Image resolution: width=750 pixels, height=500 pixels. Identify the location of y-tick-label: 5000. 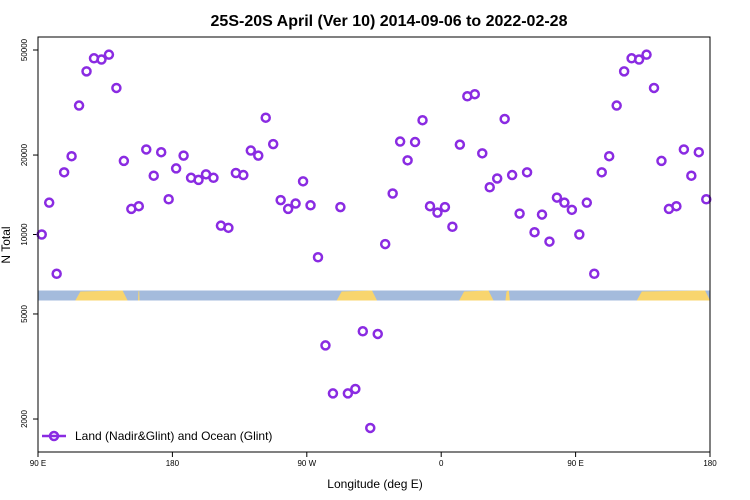
(24, 314).